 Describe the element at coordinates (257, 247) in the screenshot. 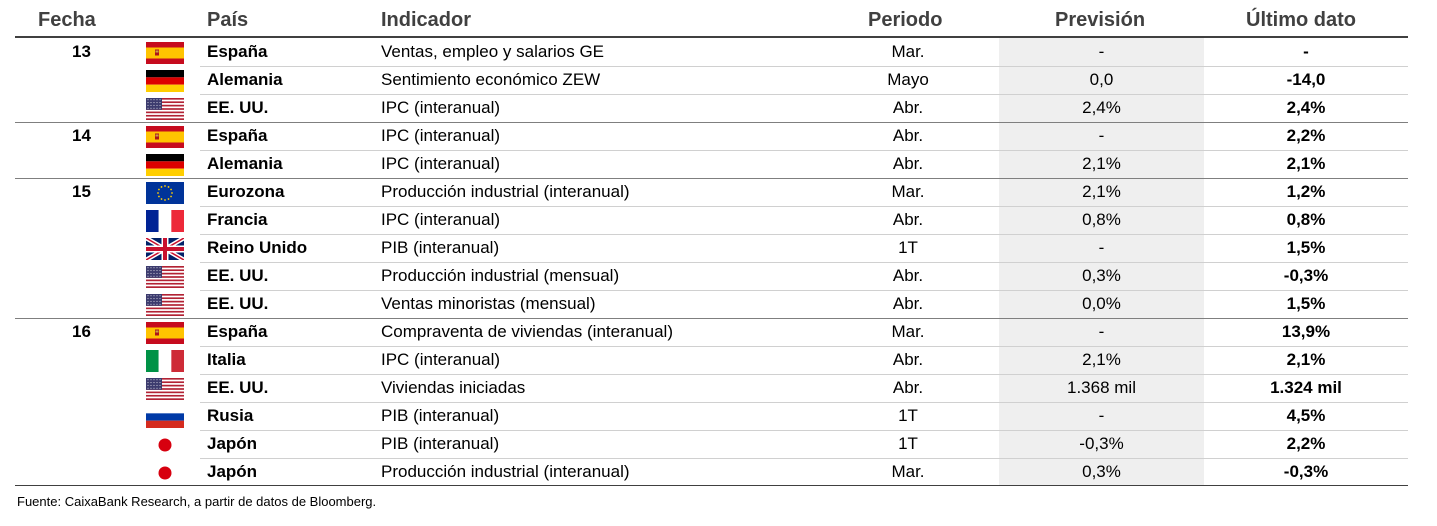

I see `row-country: Reino Unido` at that location.